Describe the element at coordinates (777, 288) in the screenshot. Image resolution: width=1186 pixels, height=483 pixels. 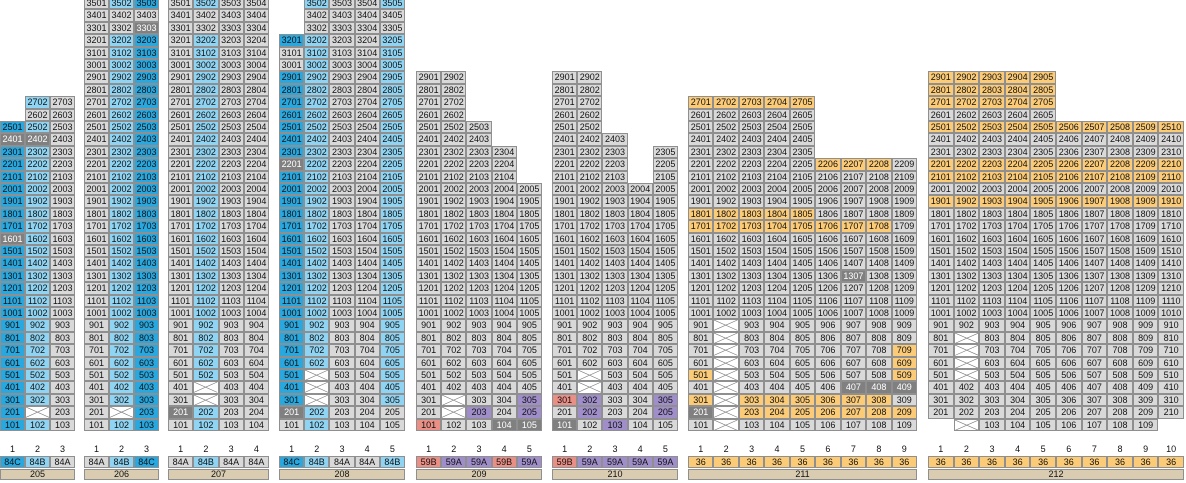
I see `unit-cell: 1204` at that location.